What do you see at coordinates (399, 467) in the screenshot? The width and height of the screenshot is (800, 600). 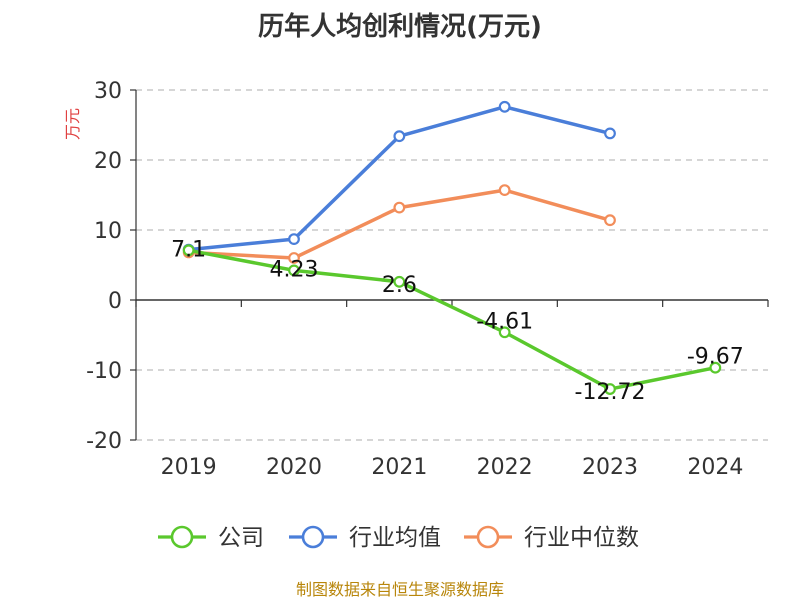 I see `x-tick-label: 2021` at bounding box center [399, 467].